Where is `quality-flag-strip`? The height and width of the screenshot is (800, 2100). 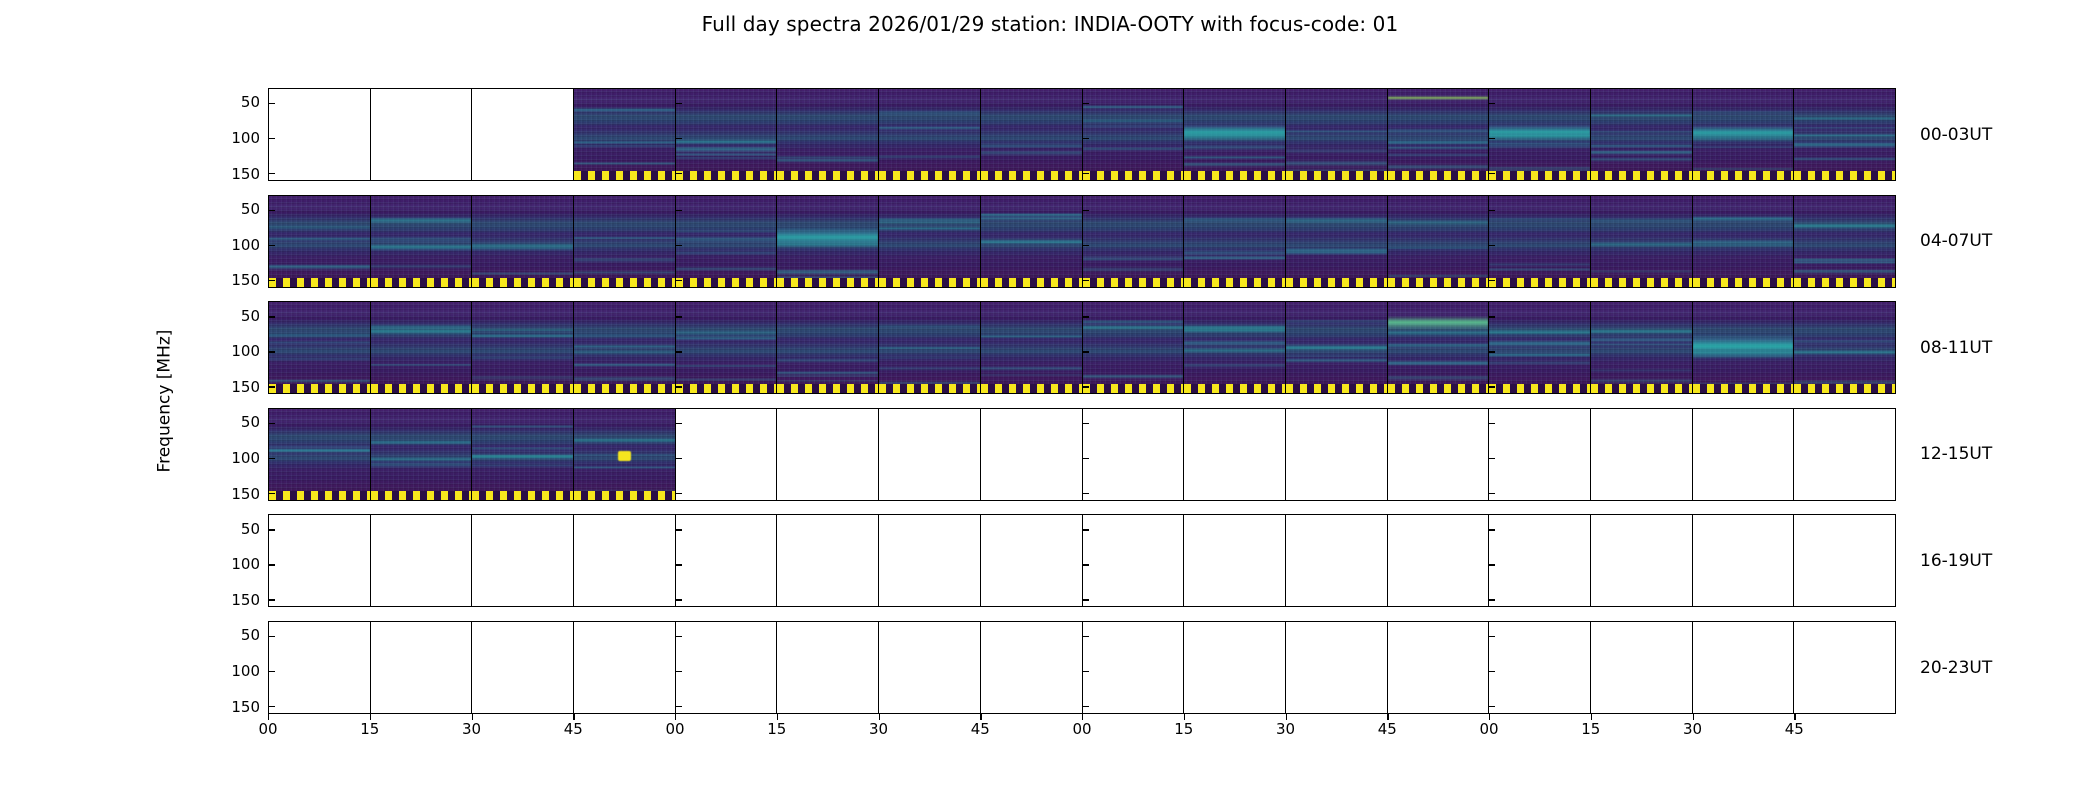 quality-flag-strip is located at coordinates (421, 282).